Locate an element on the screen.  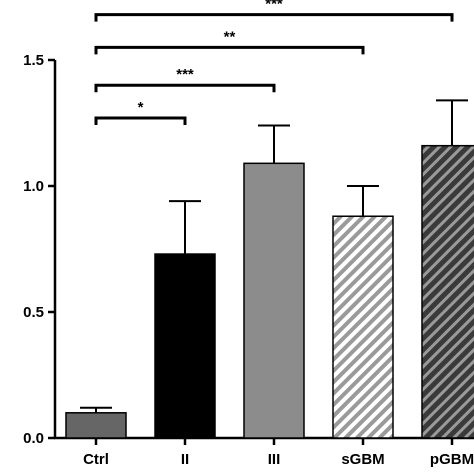
y-tick-label: 0.5 is located at coordinates (33, 312).